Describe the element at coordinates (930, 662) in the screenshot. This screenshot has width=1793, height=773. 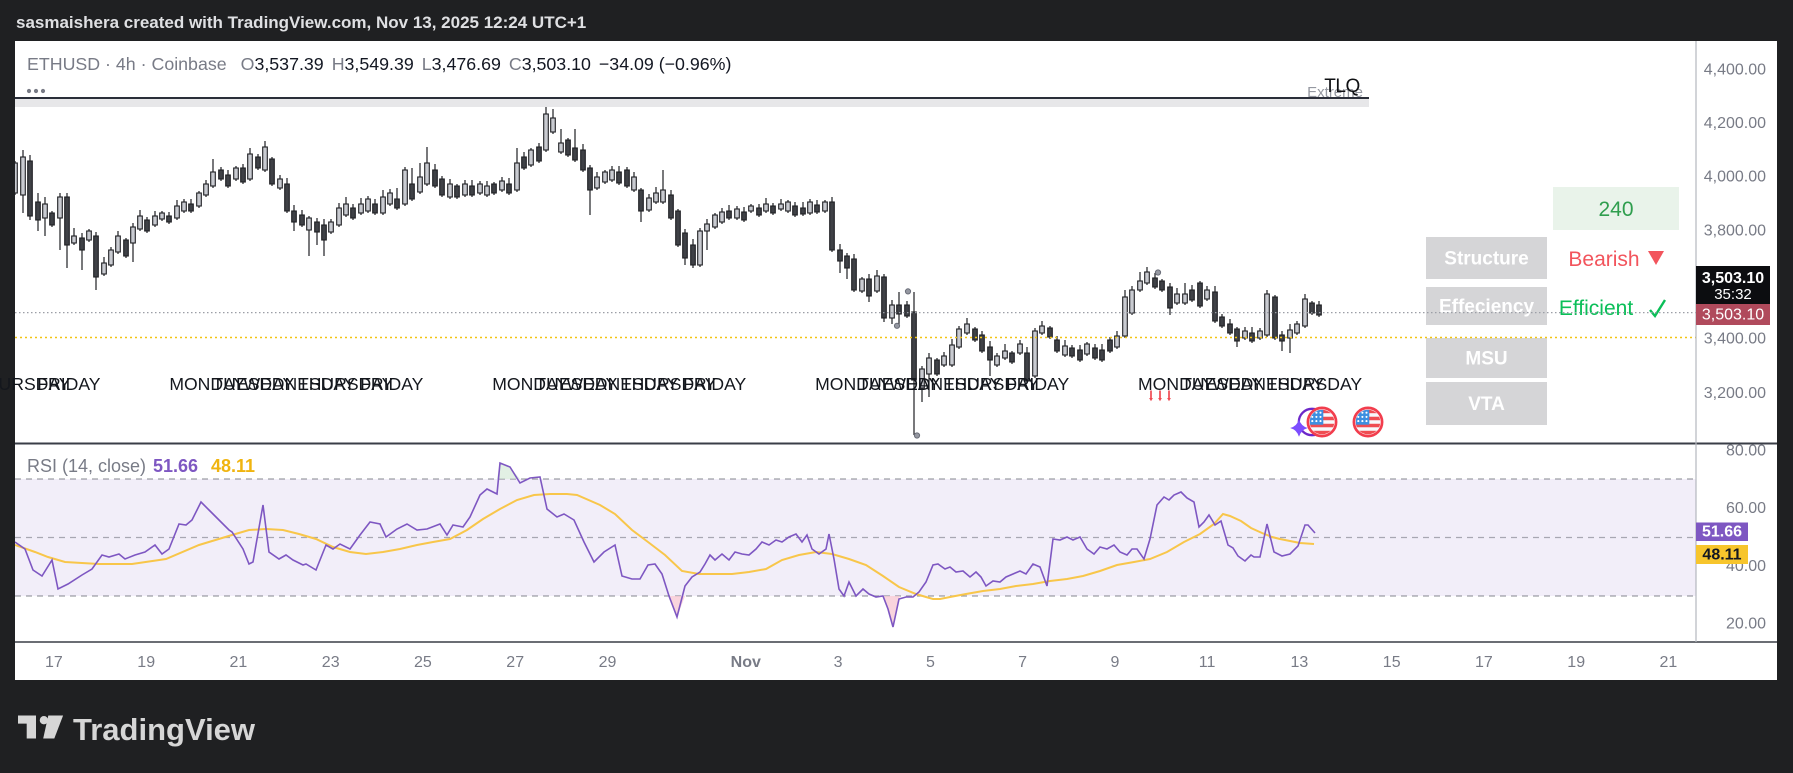
I see `svg-text: 5` at that location.